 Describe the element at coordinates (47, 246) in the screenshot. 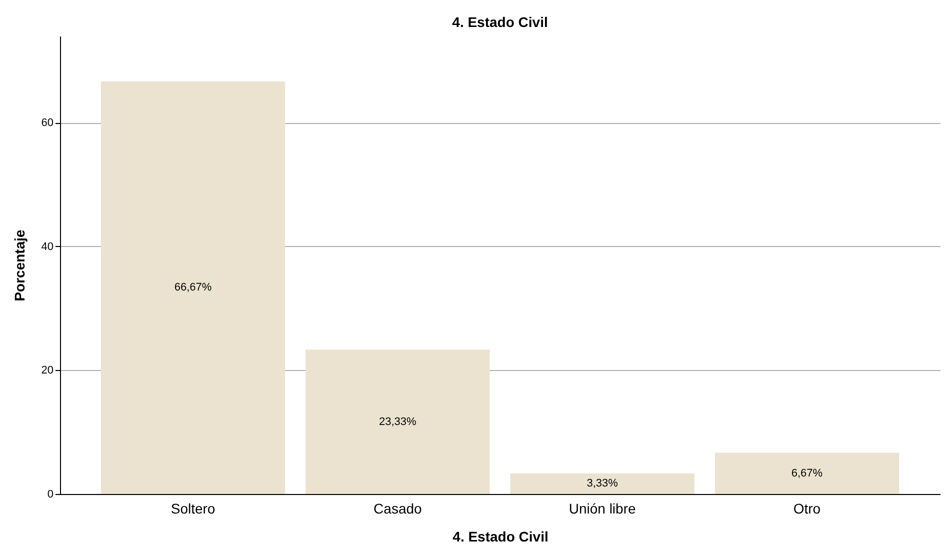

I see `y-tick-label: 40` at that location.